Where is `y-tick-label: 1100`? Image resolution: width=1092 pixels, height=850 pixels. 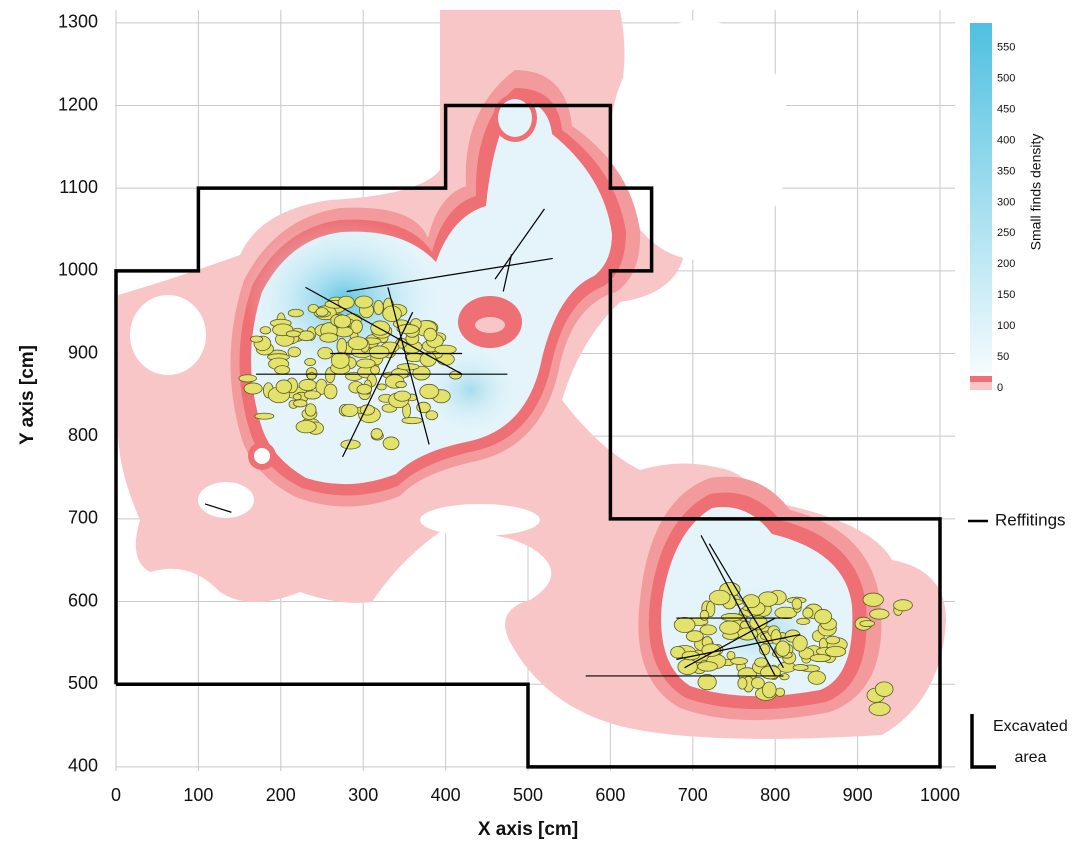 y-tick-label: 1100 is located at coordinates (78, 187).